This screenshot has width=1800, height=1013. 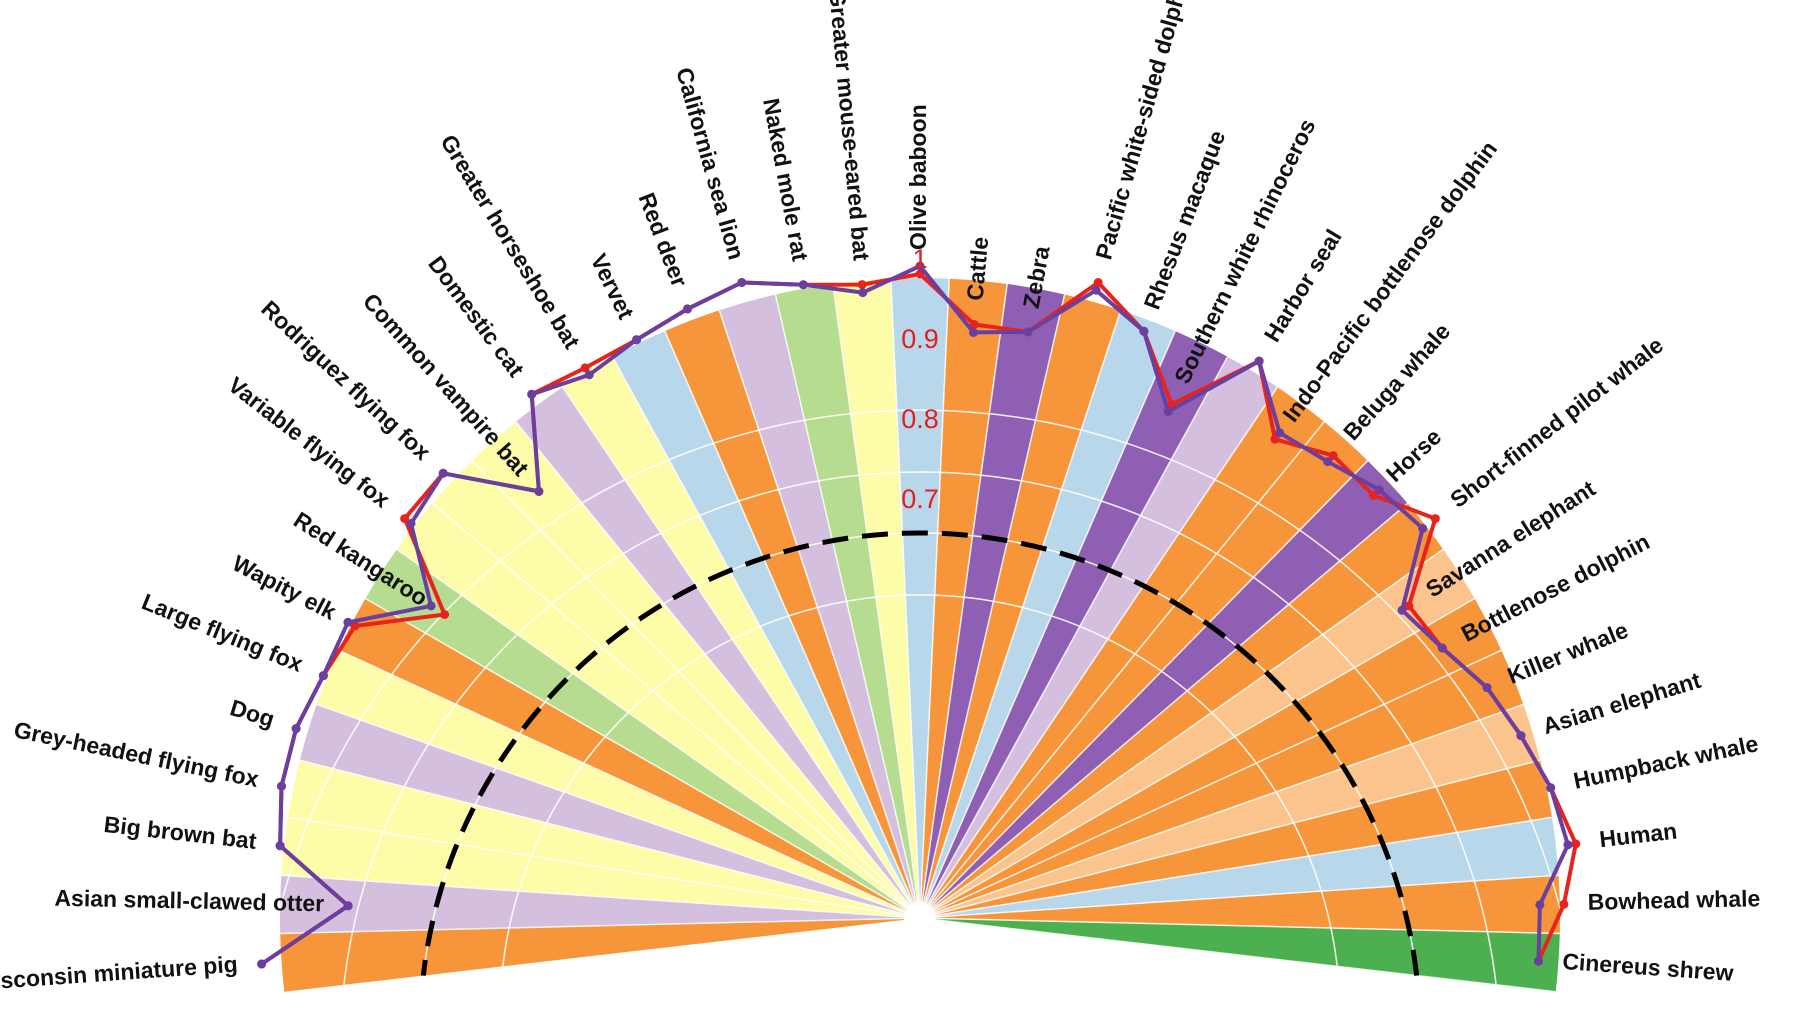 I want to click on species-label: California sea lion, so click(x=710, y=164).